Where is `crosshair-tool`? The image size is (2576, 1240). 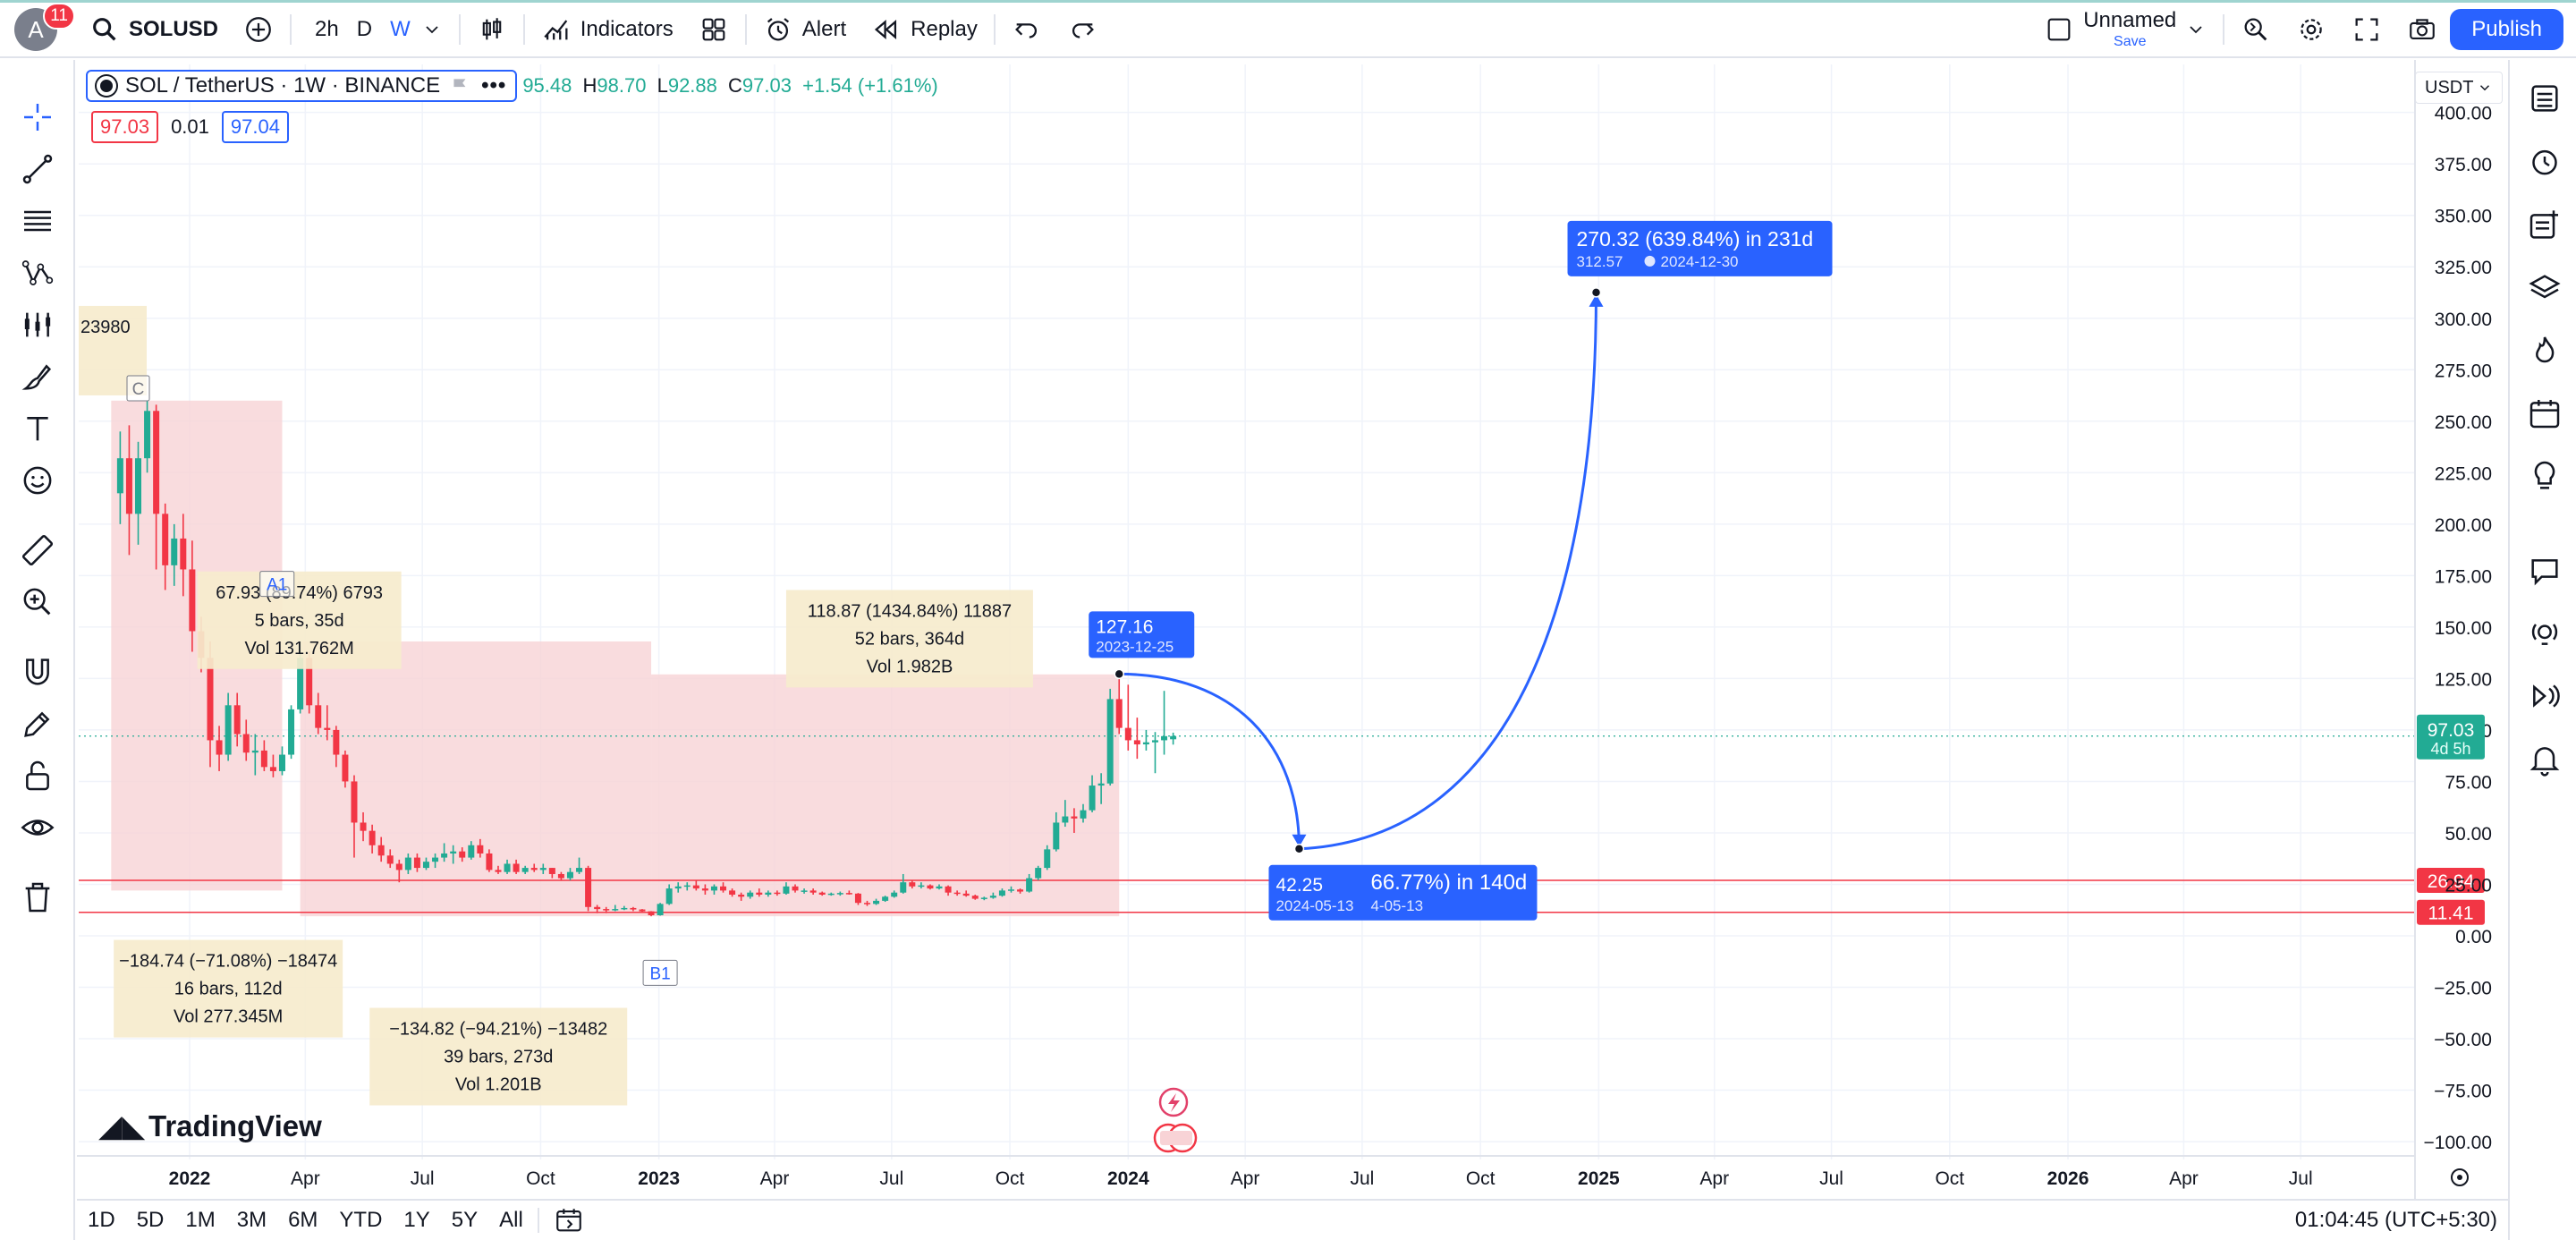
crosshair-tool is located at coordinates (37, 117).